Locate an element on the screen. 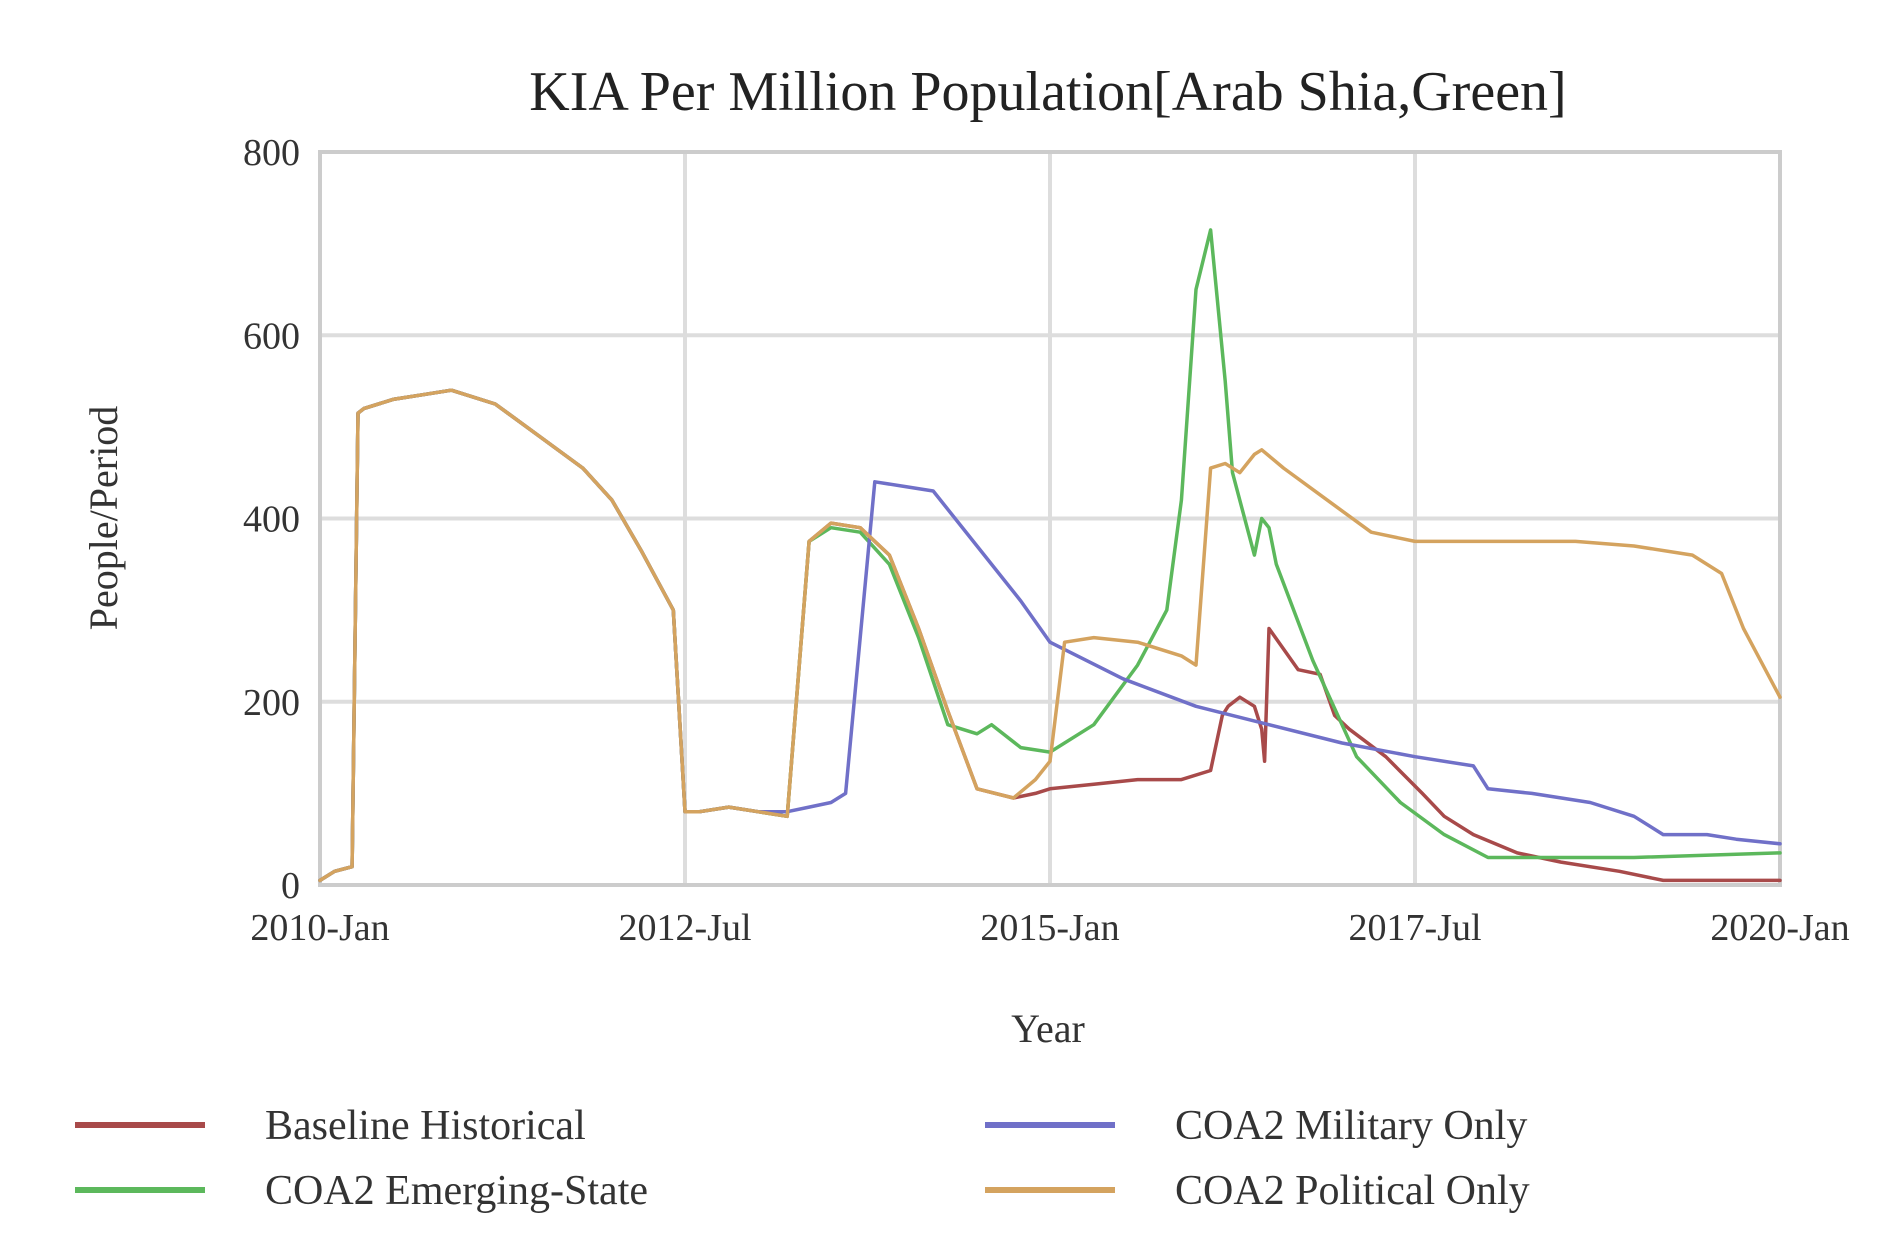  y-axis-label: People/Period is located at coordinates (103, 518).